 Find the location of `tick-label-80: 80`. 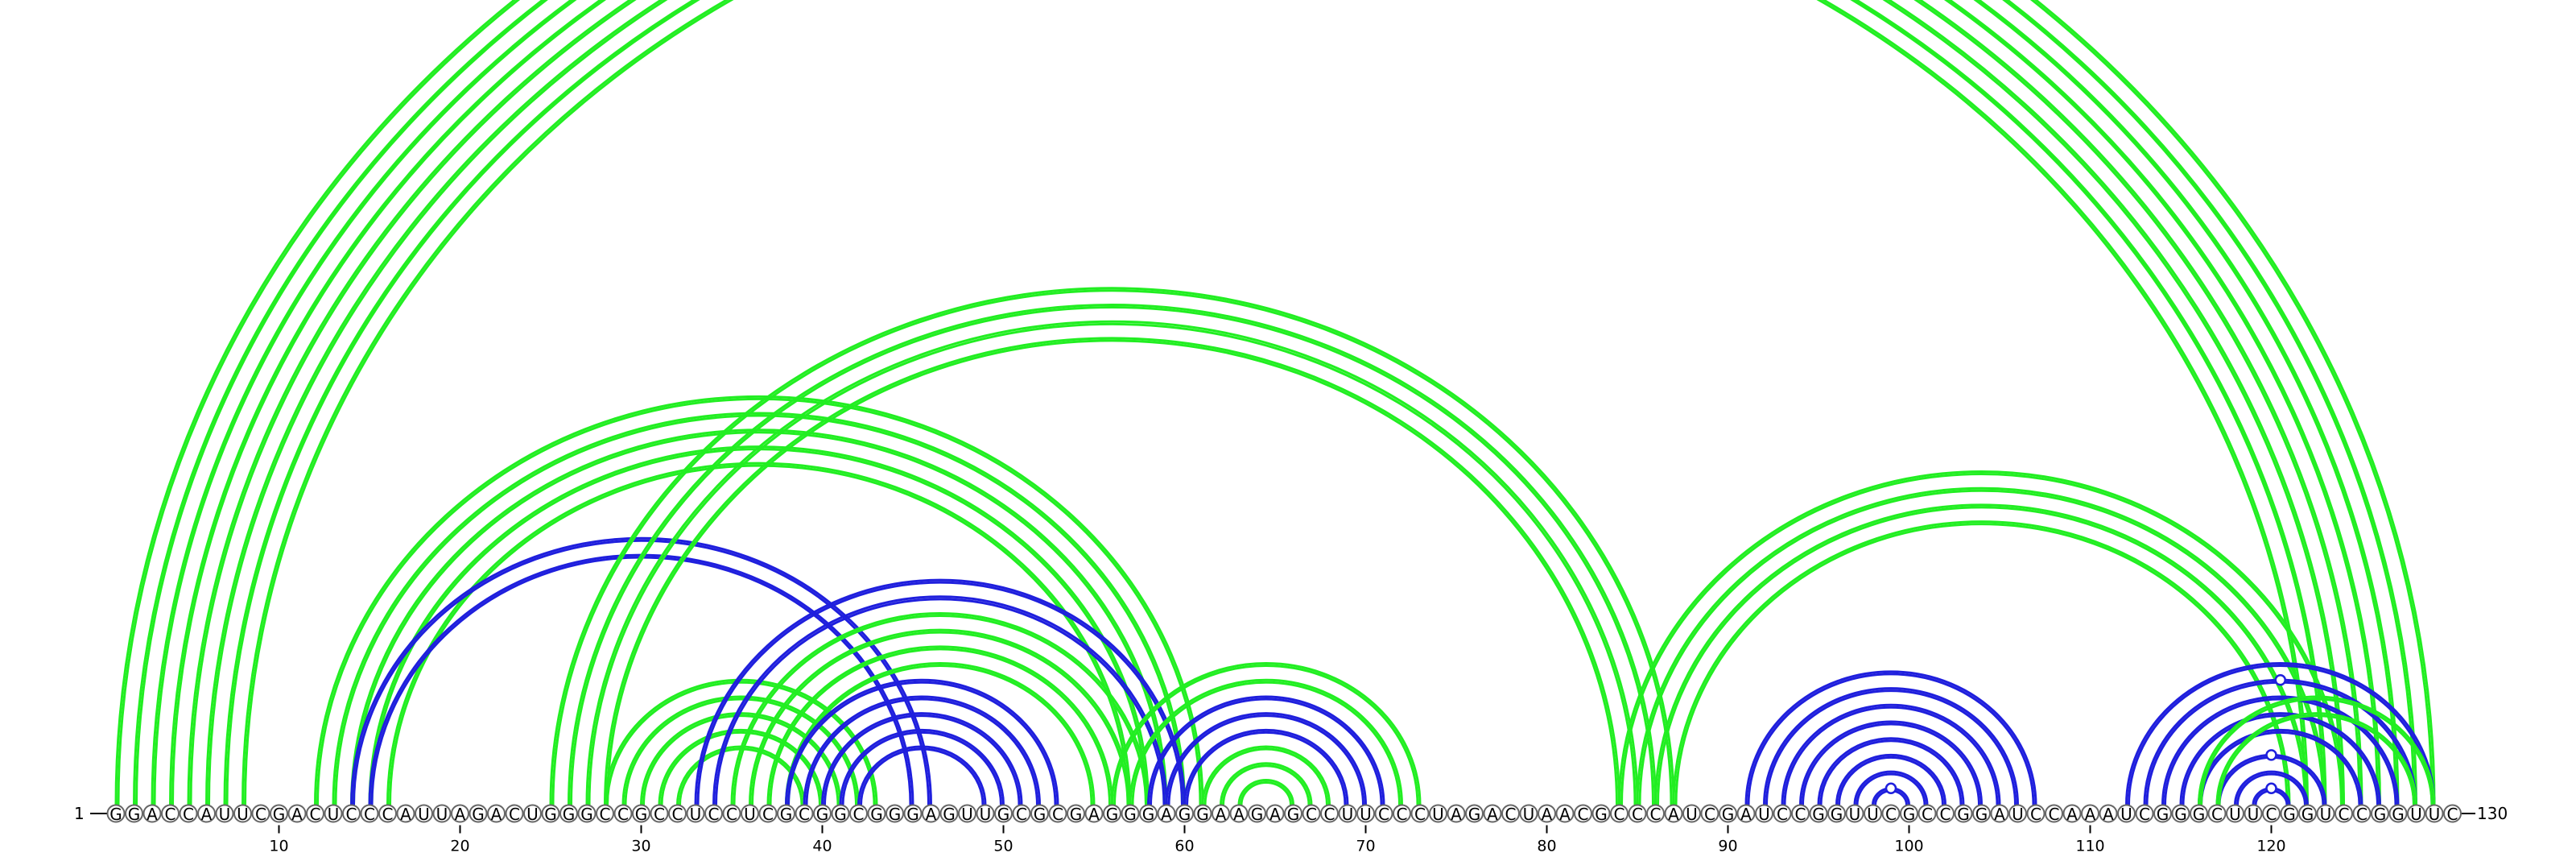

tick-label-80: 80 is located at coordinates (1546, 846).